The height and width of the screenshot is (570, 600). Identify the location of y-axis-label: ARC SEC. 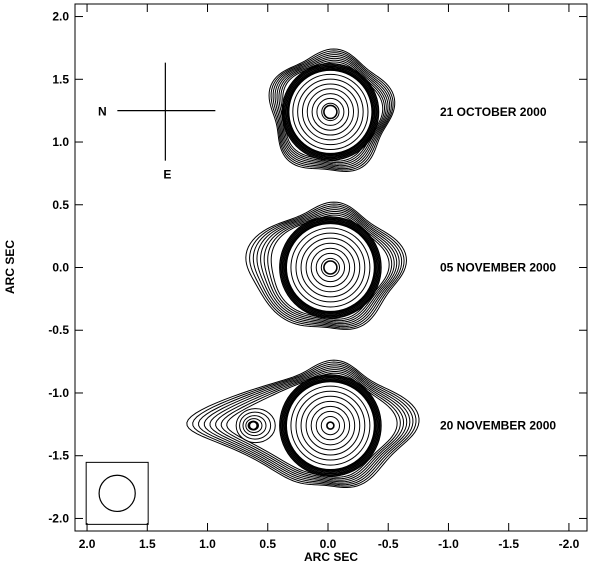
(10, 267).